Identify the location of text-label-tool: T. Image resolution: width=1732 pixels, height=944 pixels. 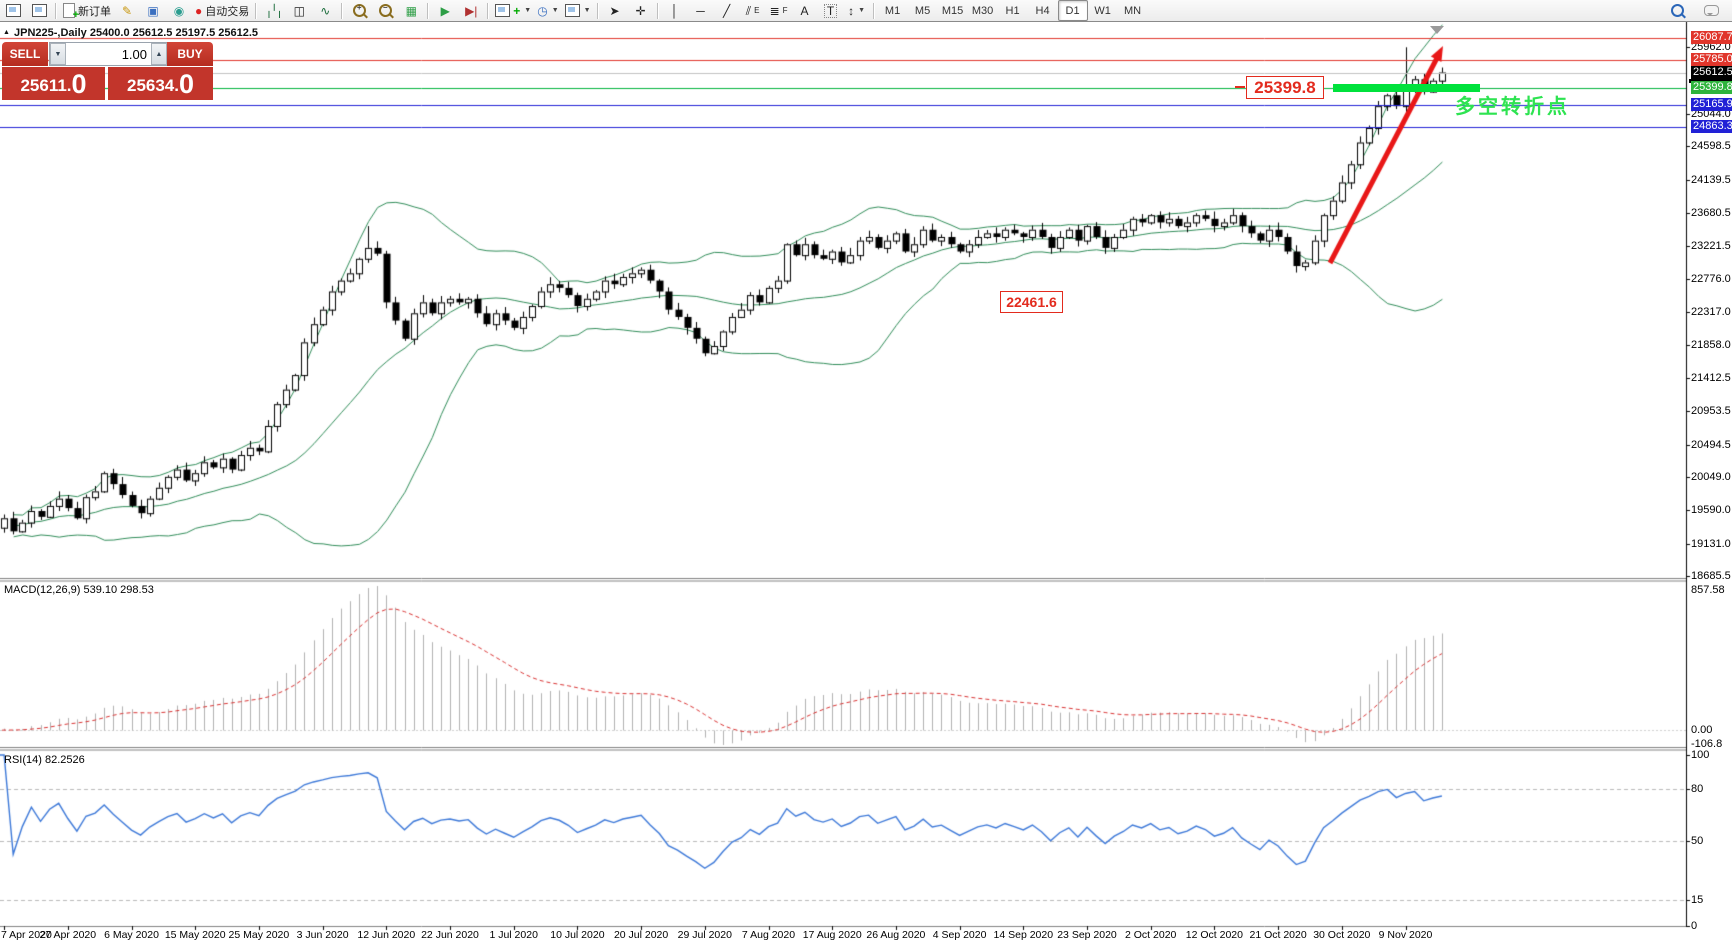
(831, 10).